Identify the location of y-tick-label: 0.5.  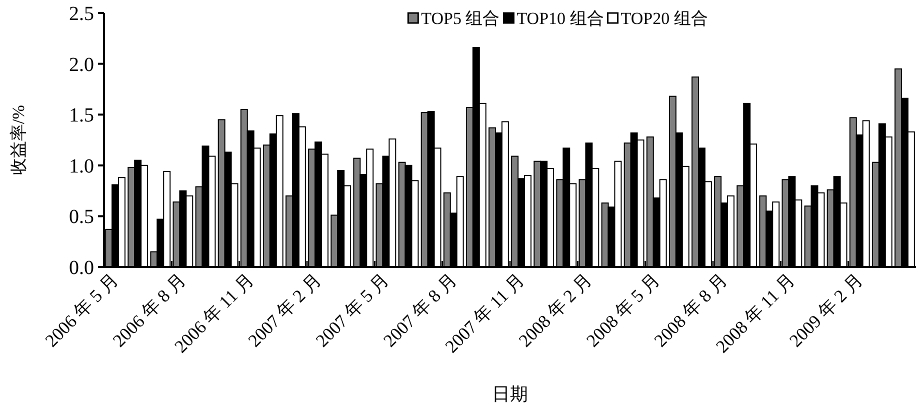
(81, 217).